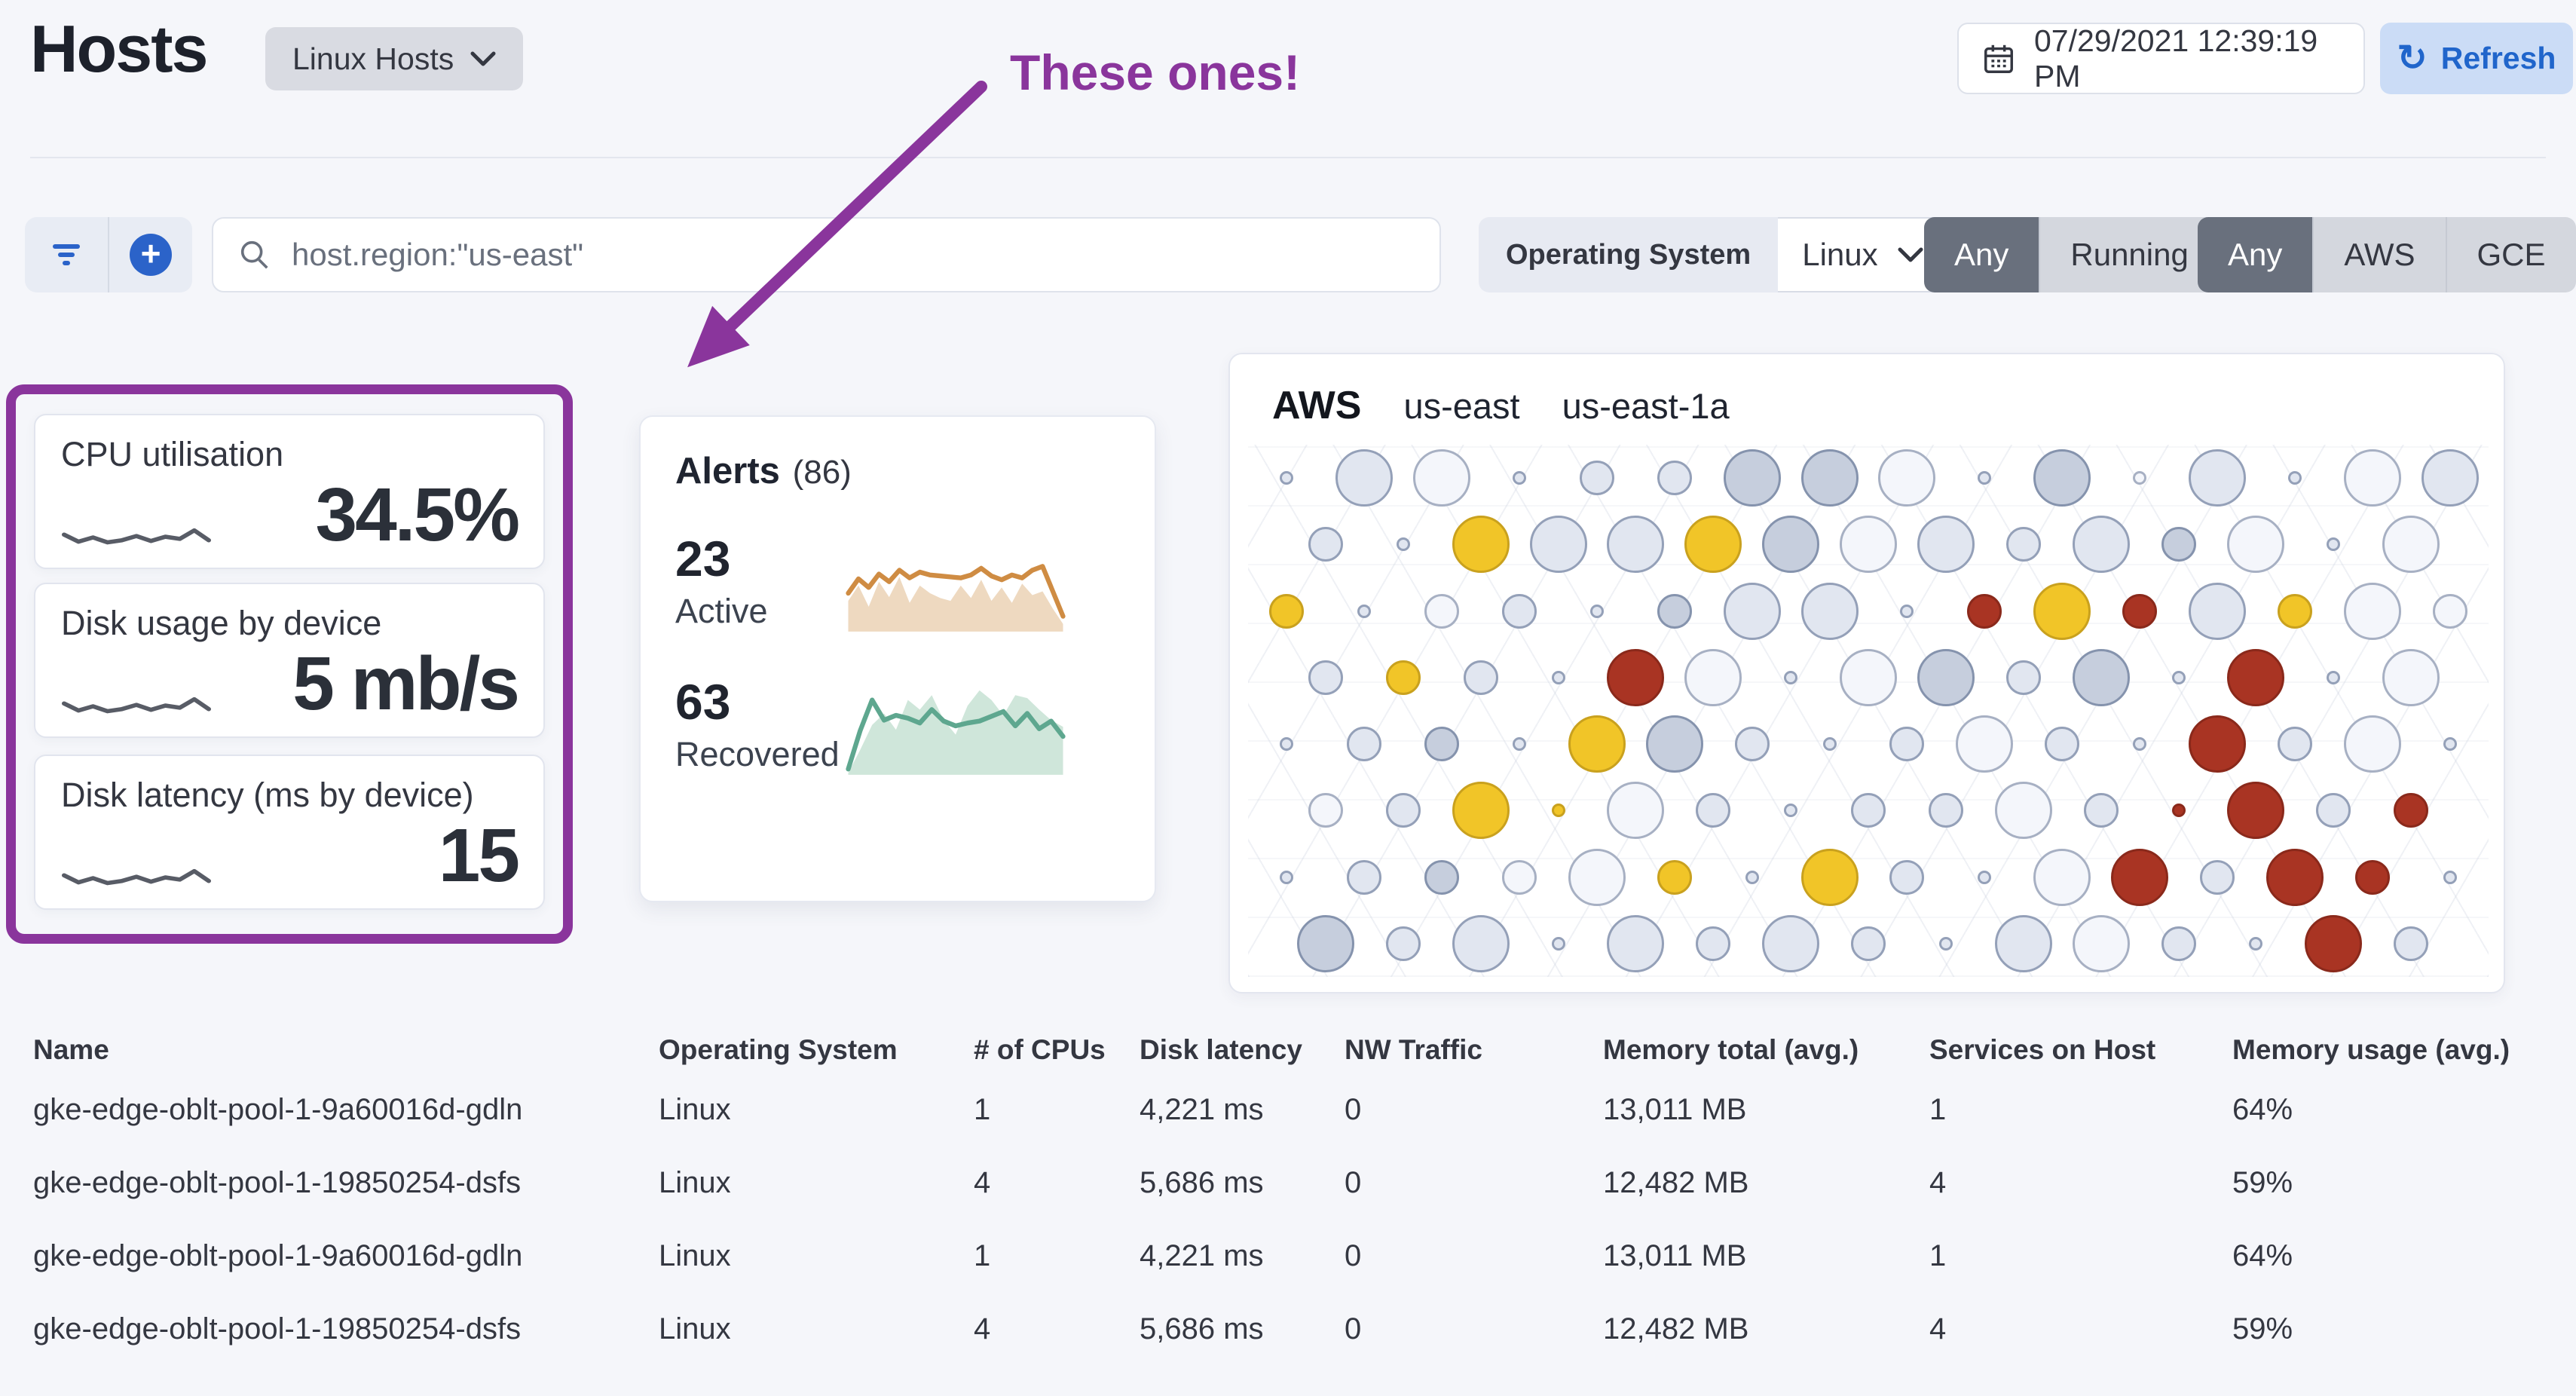 The image size is (2576, 1396). What do you see at coordinates (2371, 1049) in the screenshot?
I see `table-header-cell: Memory usage (avg.)` at bounding box center [2371, 1049].